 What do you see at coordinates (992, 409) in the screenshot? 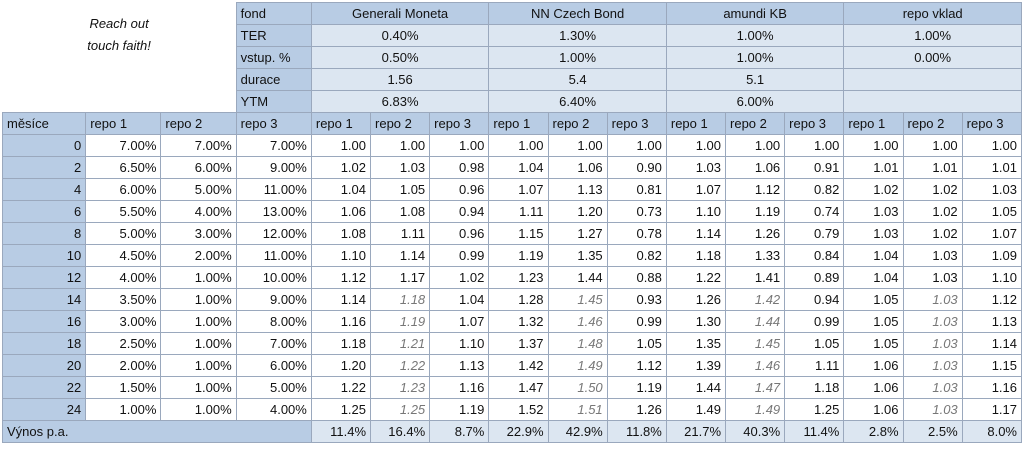
I see `value-cell: 1.17` at bounding box center [992, 409].